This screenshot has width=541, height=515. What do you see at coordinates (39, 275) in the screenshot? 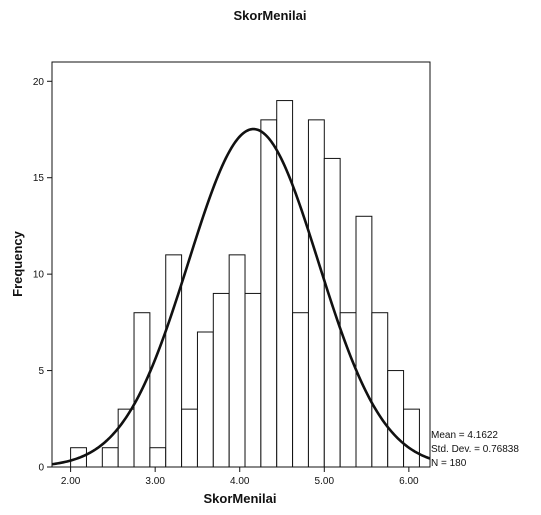
I see `y-tick-label: 10` at bounding box center [39, 275].